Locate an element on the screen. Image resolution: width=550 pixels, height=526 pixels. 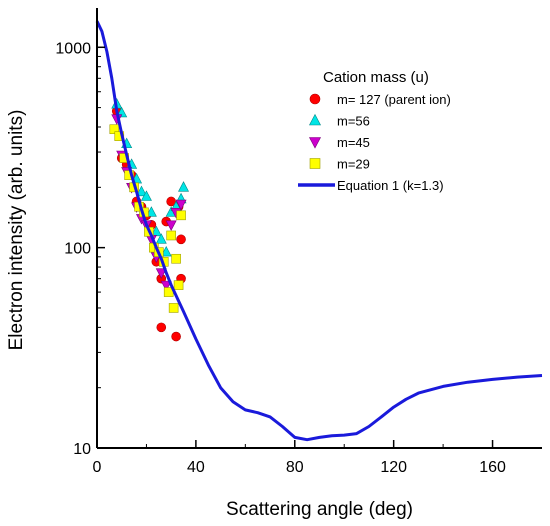
y-tick-label: 1000 is located at coordinates (73, 48).